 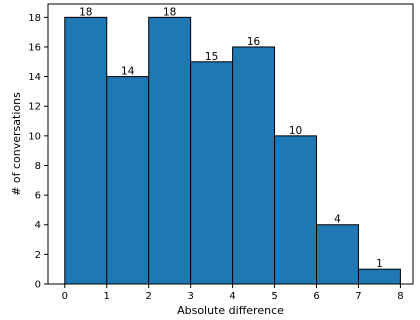 What do you see at coordinates (400, 296) in the screenshot?
I see `x-tick-label: 8` at bounding box center [400, 296].